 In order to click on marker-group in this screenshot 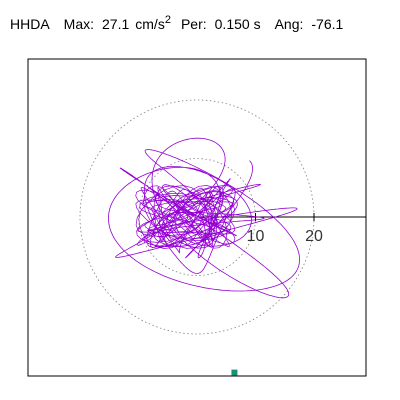, I will do `click(234, 372)`.